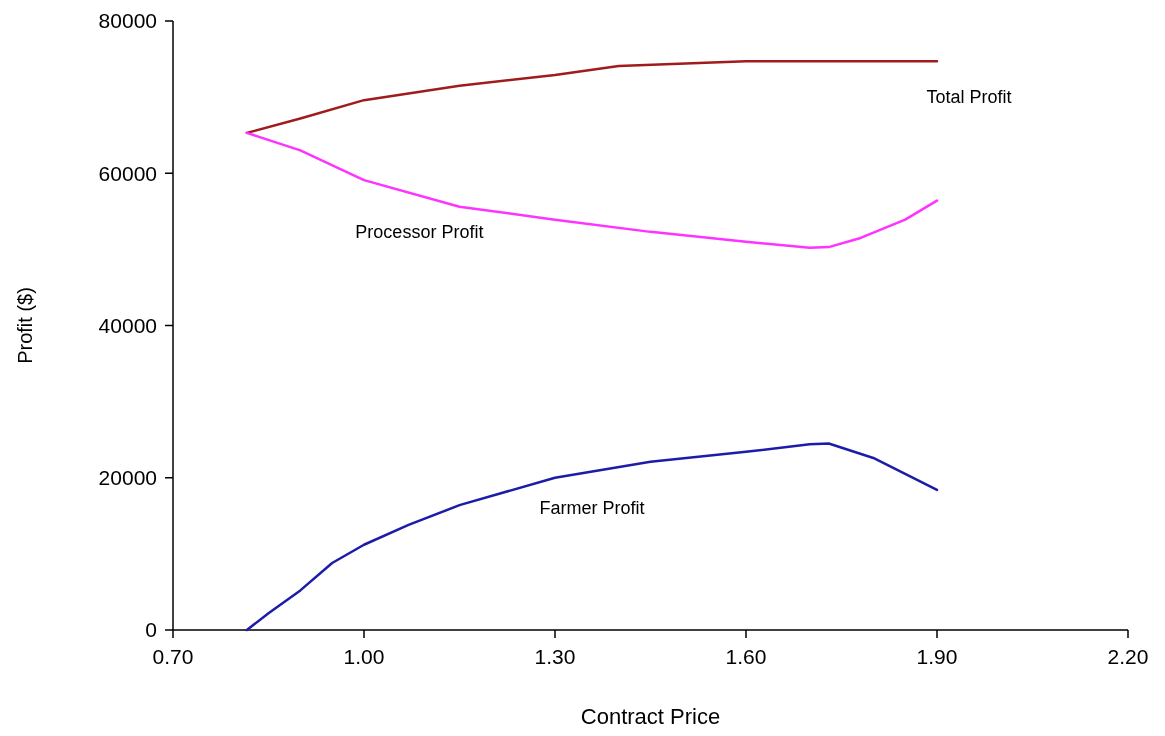 This screenshot has height=736, width=1165. Describe the element at coordinates (937, 656) in the screenshot. I see `x-tick-label: 1.90` at that location.